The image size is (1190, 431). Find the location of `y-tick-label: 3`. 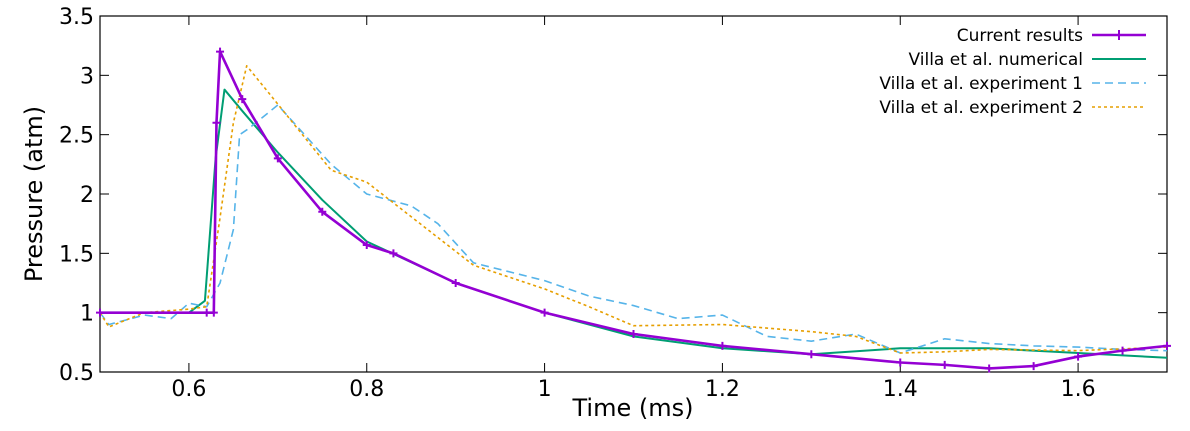

y-tick-label: 3 is located at coordinates (87, 76).